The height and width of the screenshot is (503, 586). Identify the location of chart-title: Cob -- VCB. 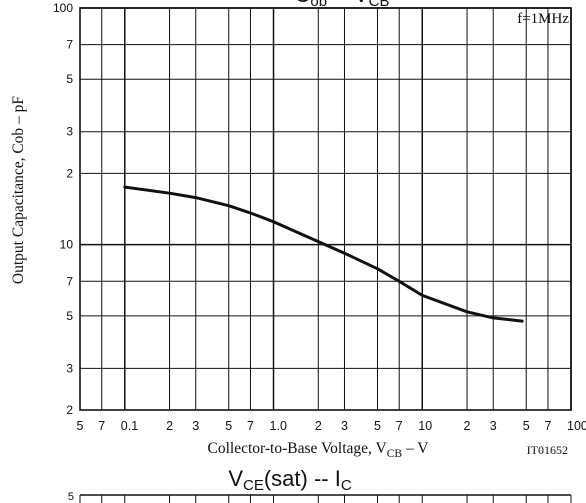
(342, 5).